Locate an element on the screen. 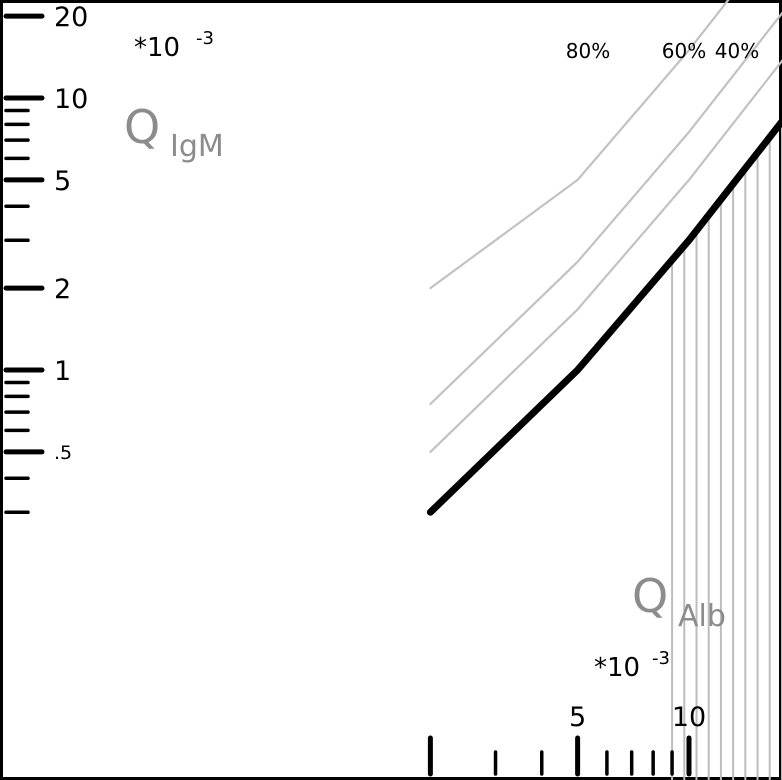  curve-label: 80% is located at coordinates (588, 51).